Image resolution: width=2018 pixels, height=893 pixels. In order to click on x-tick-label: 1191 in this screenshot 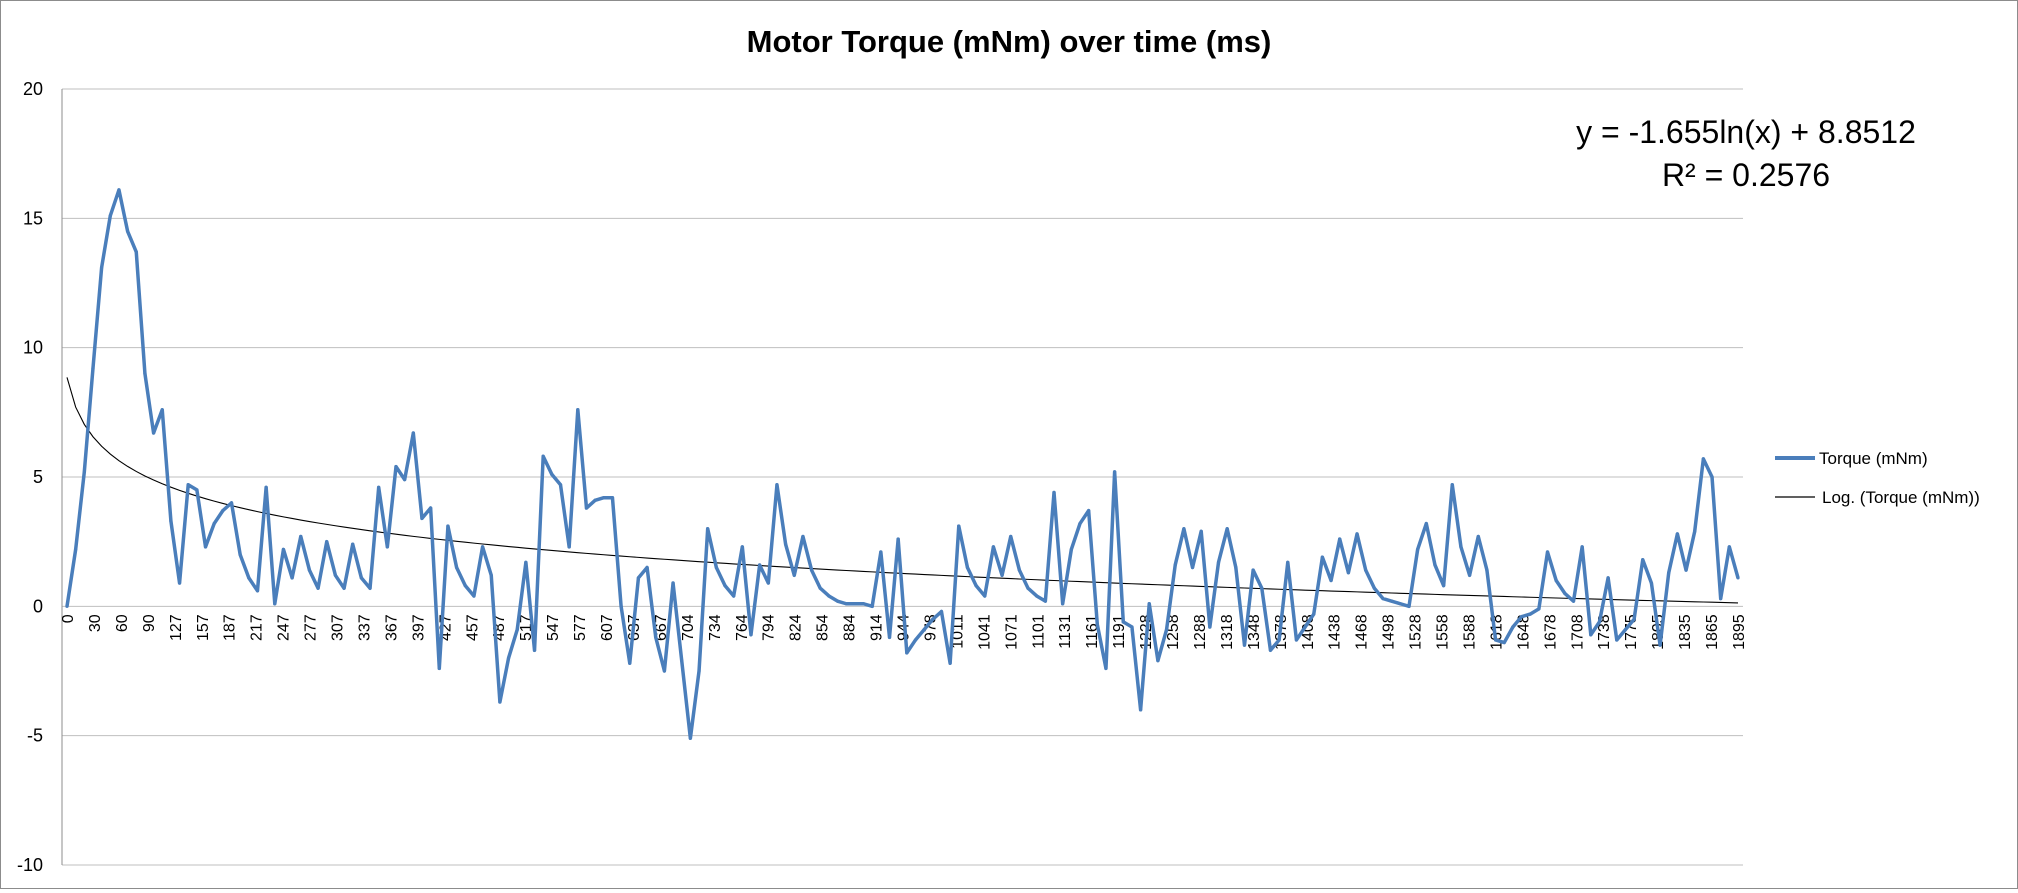, I will do `click(1119, 631)`.